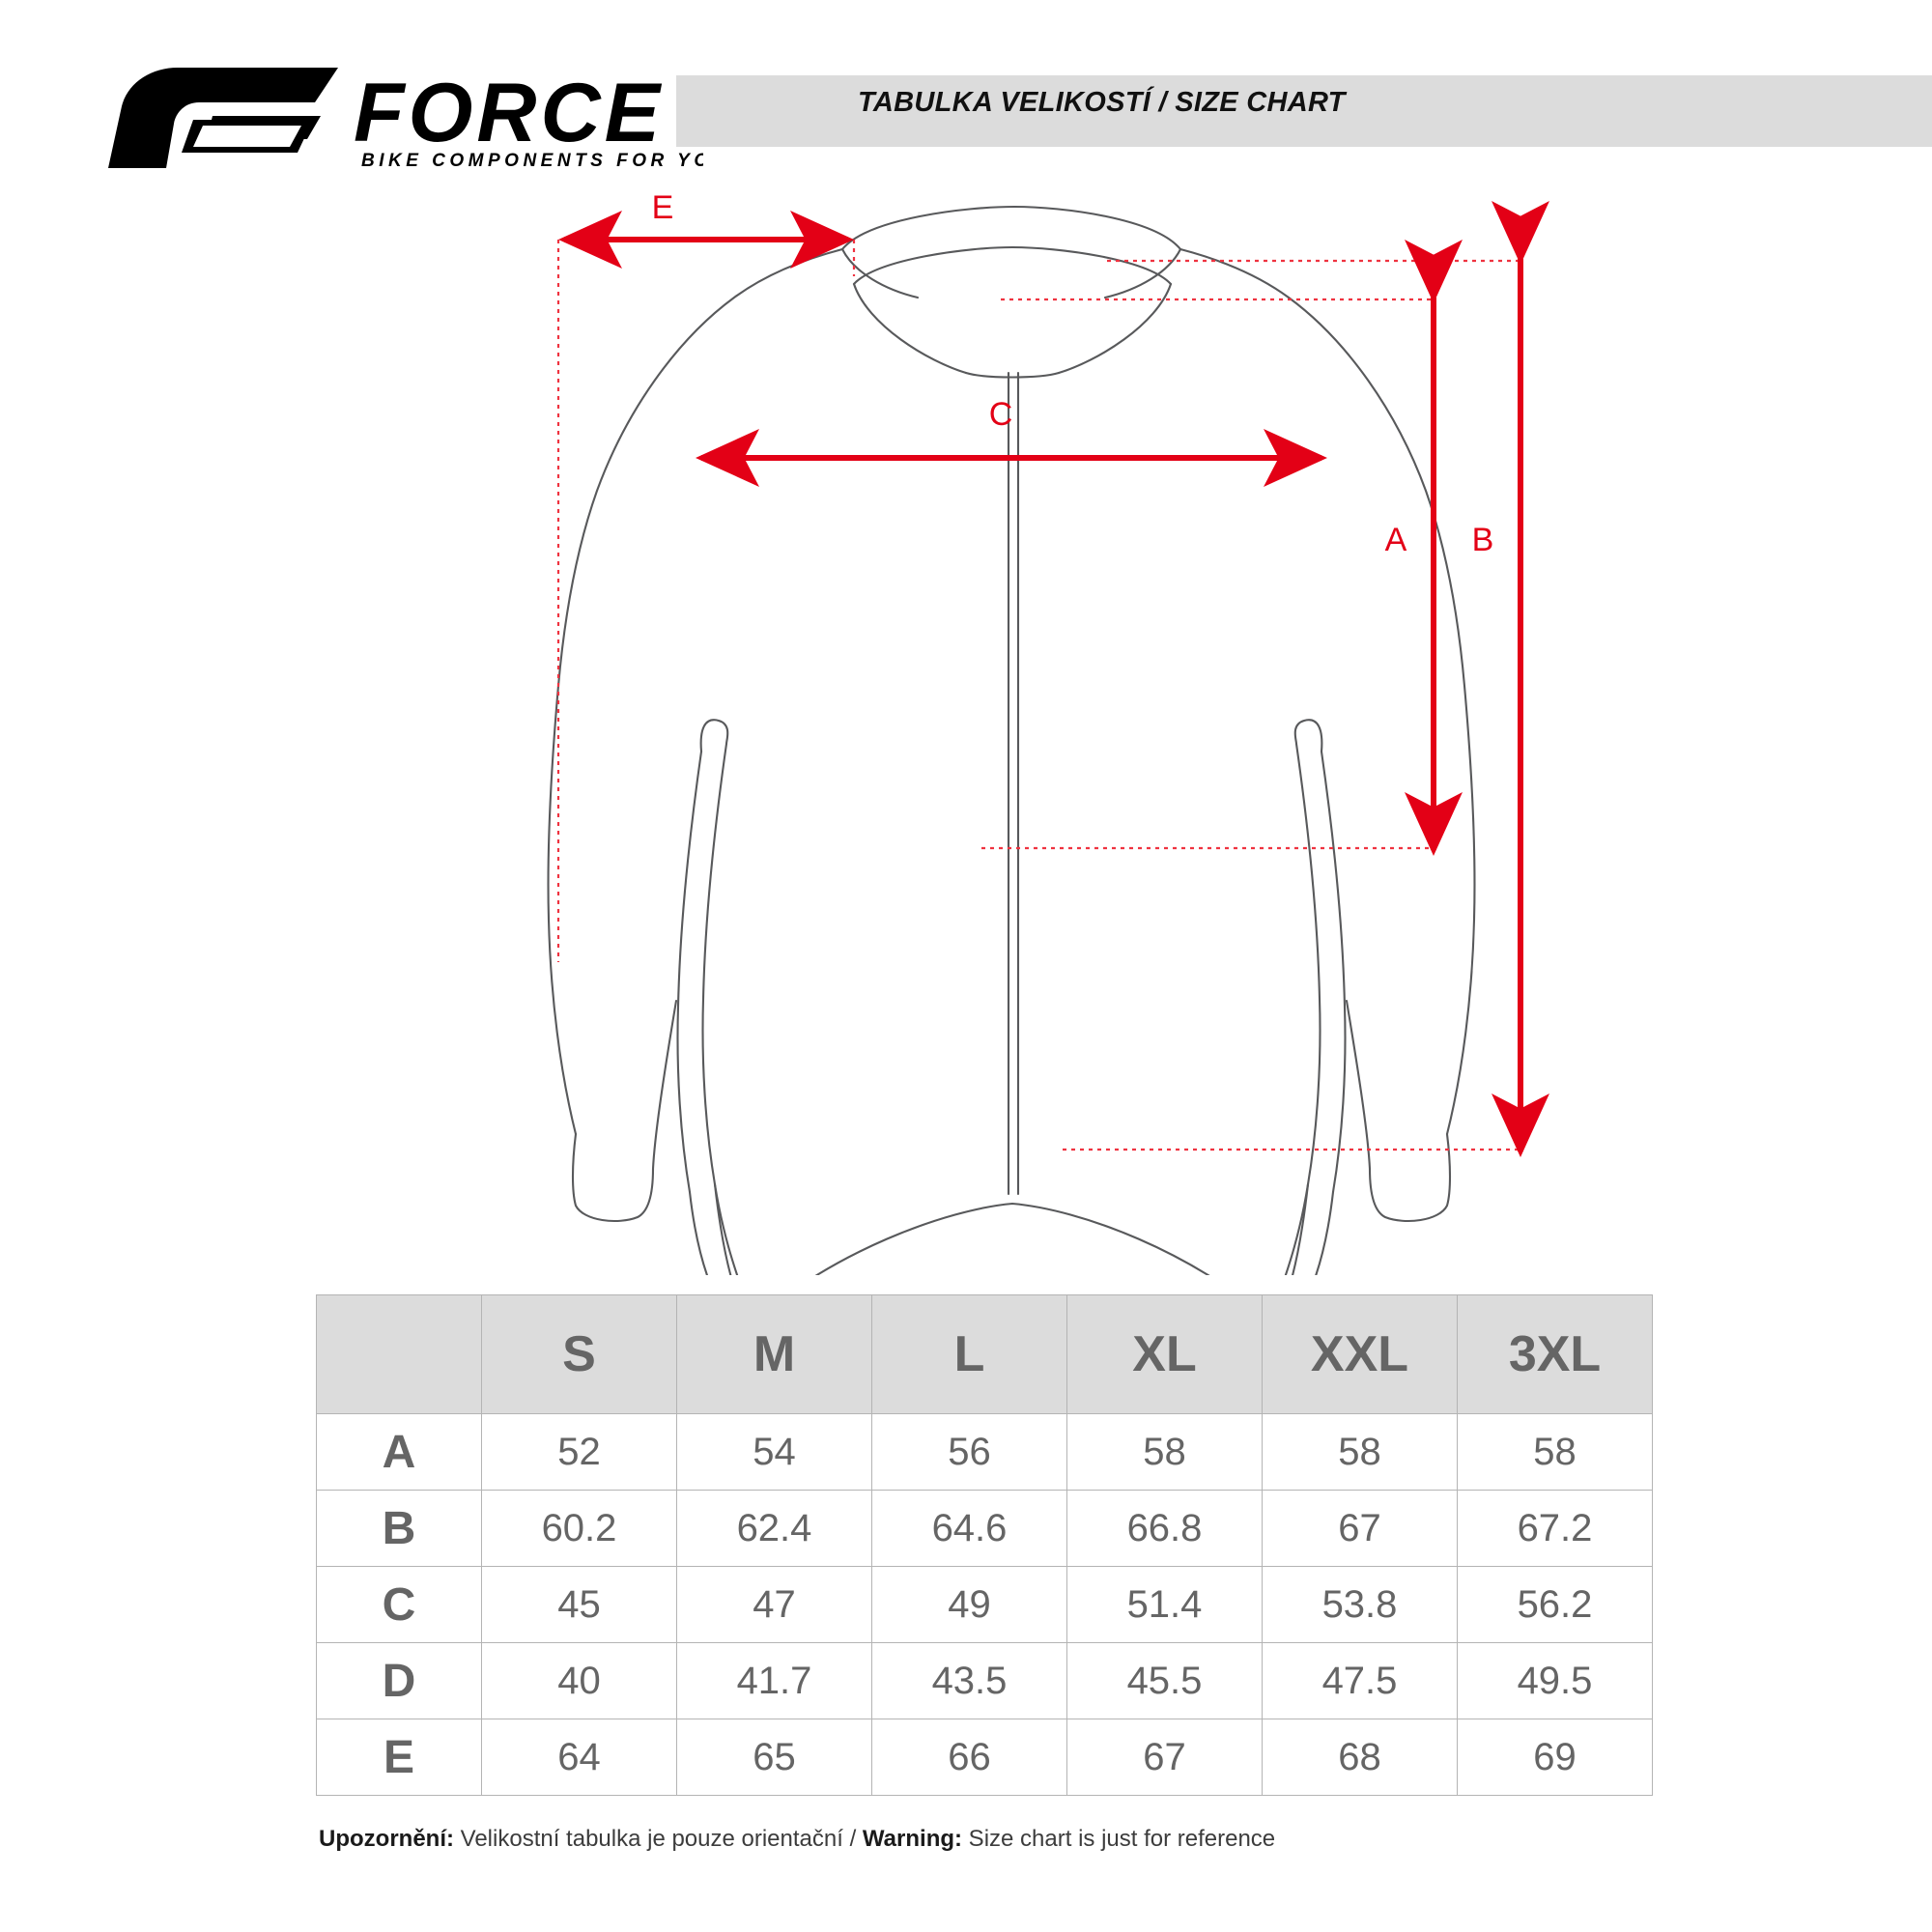 This screenshot has width=1932, height=1932. I want to click on table-row: B 60.2 62.4 64.6 66.8 67 67.2, so click(984, 1528).